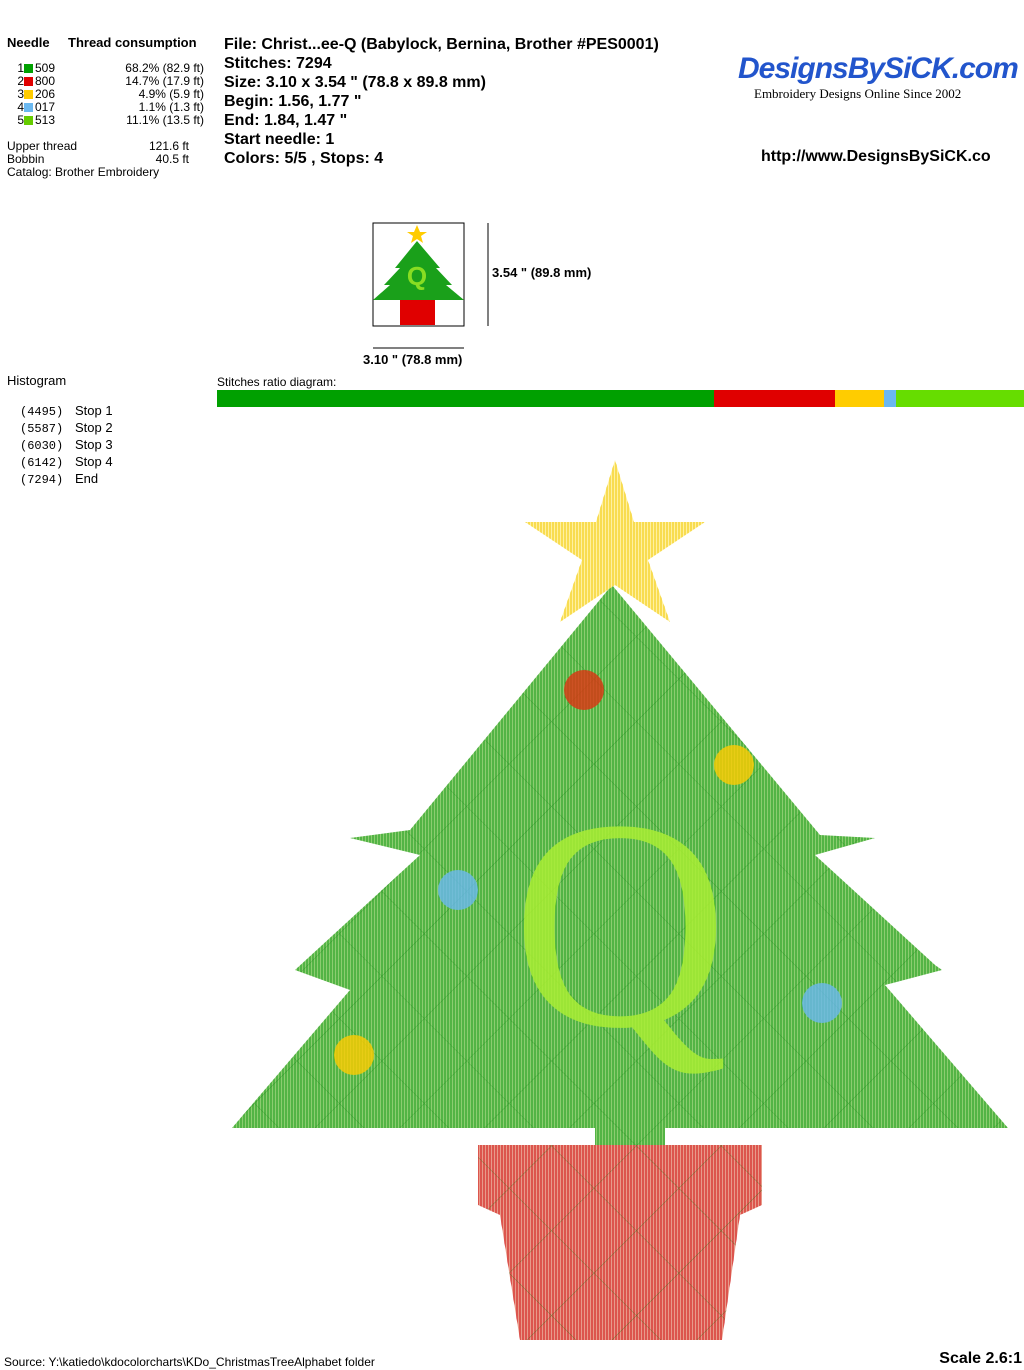 This screenshot has width=1024, height=1370. I want to click on bobbin-label: Bobbin, so click(26, 159).